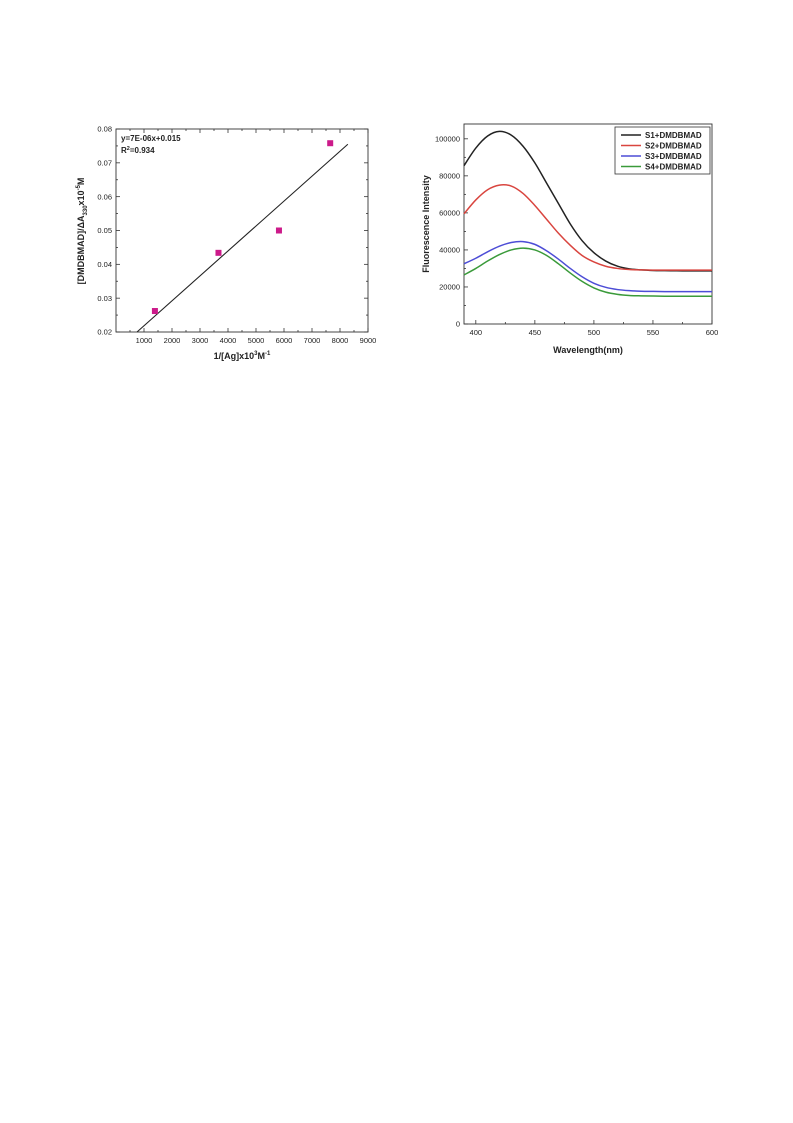 This screenshot has width=793, height=1123. Describe the element at coordinates (268, 354) in the screenshot. I see `x-axis-title-sup2: -1` at that location.